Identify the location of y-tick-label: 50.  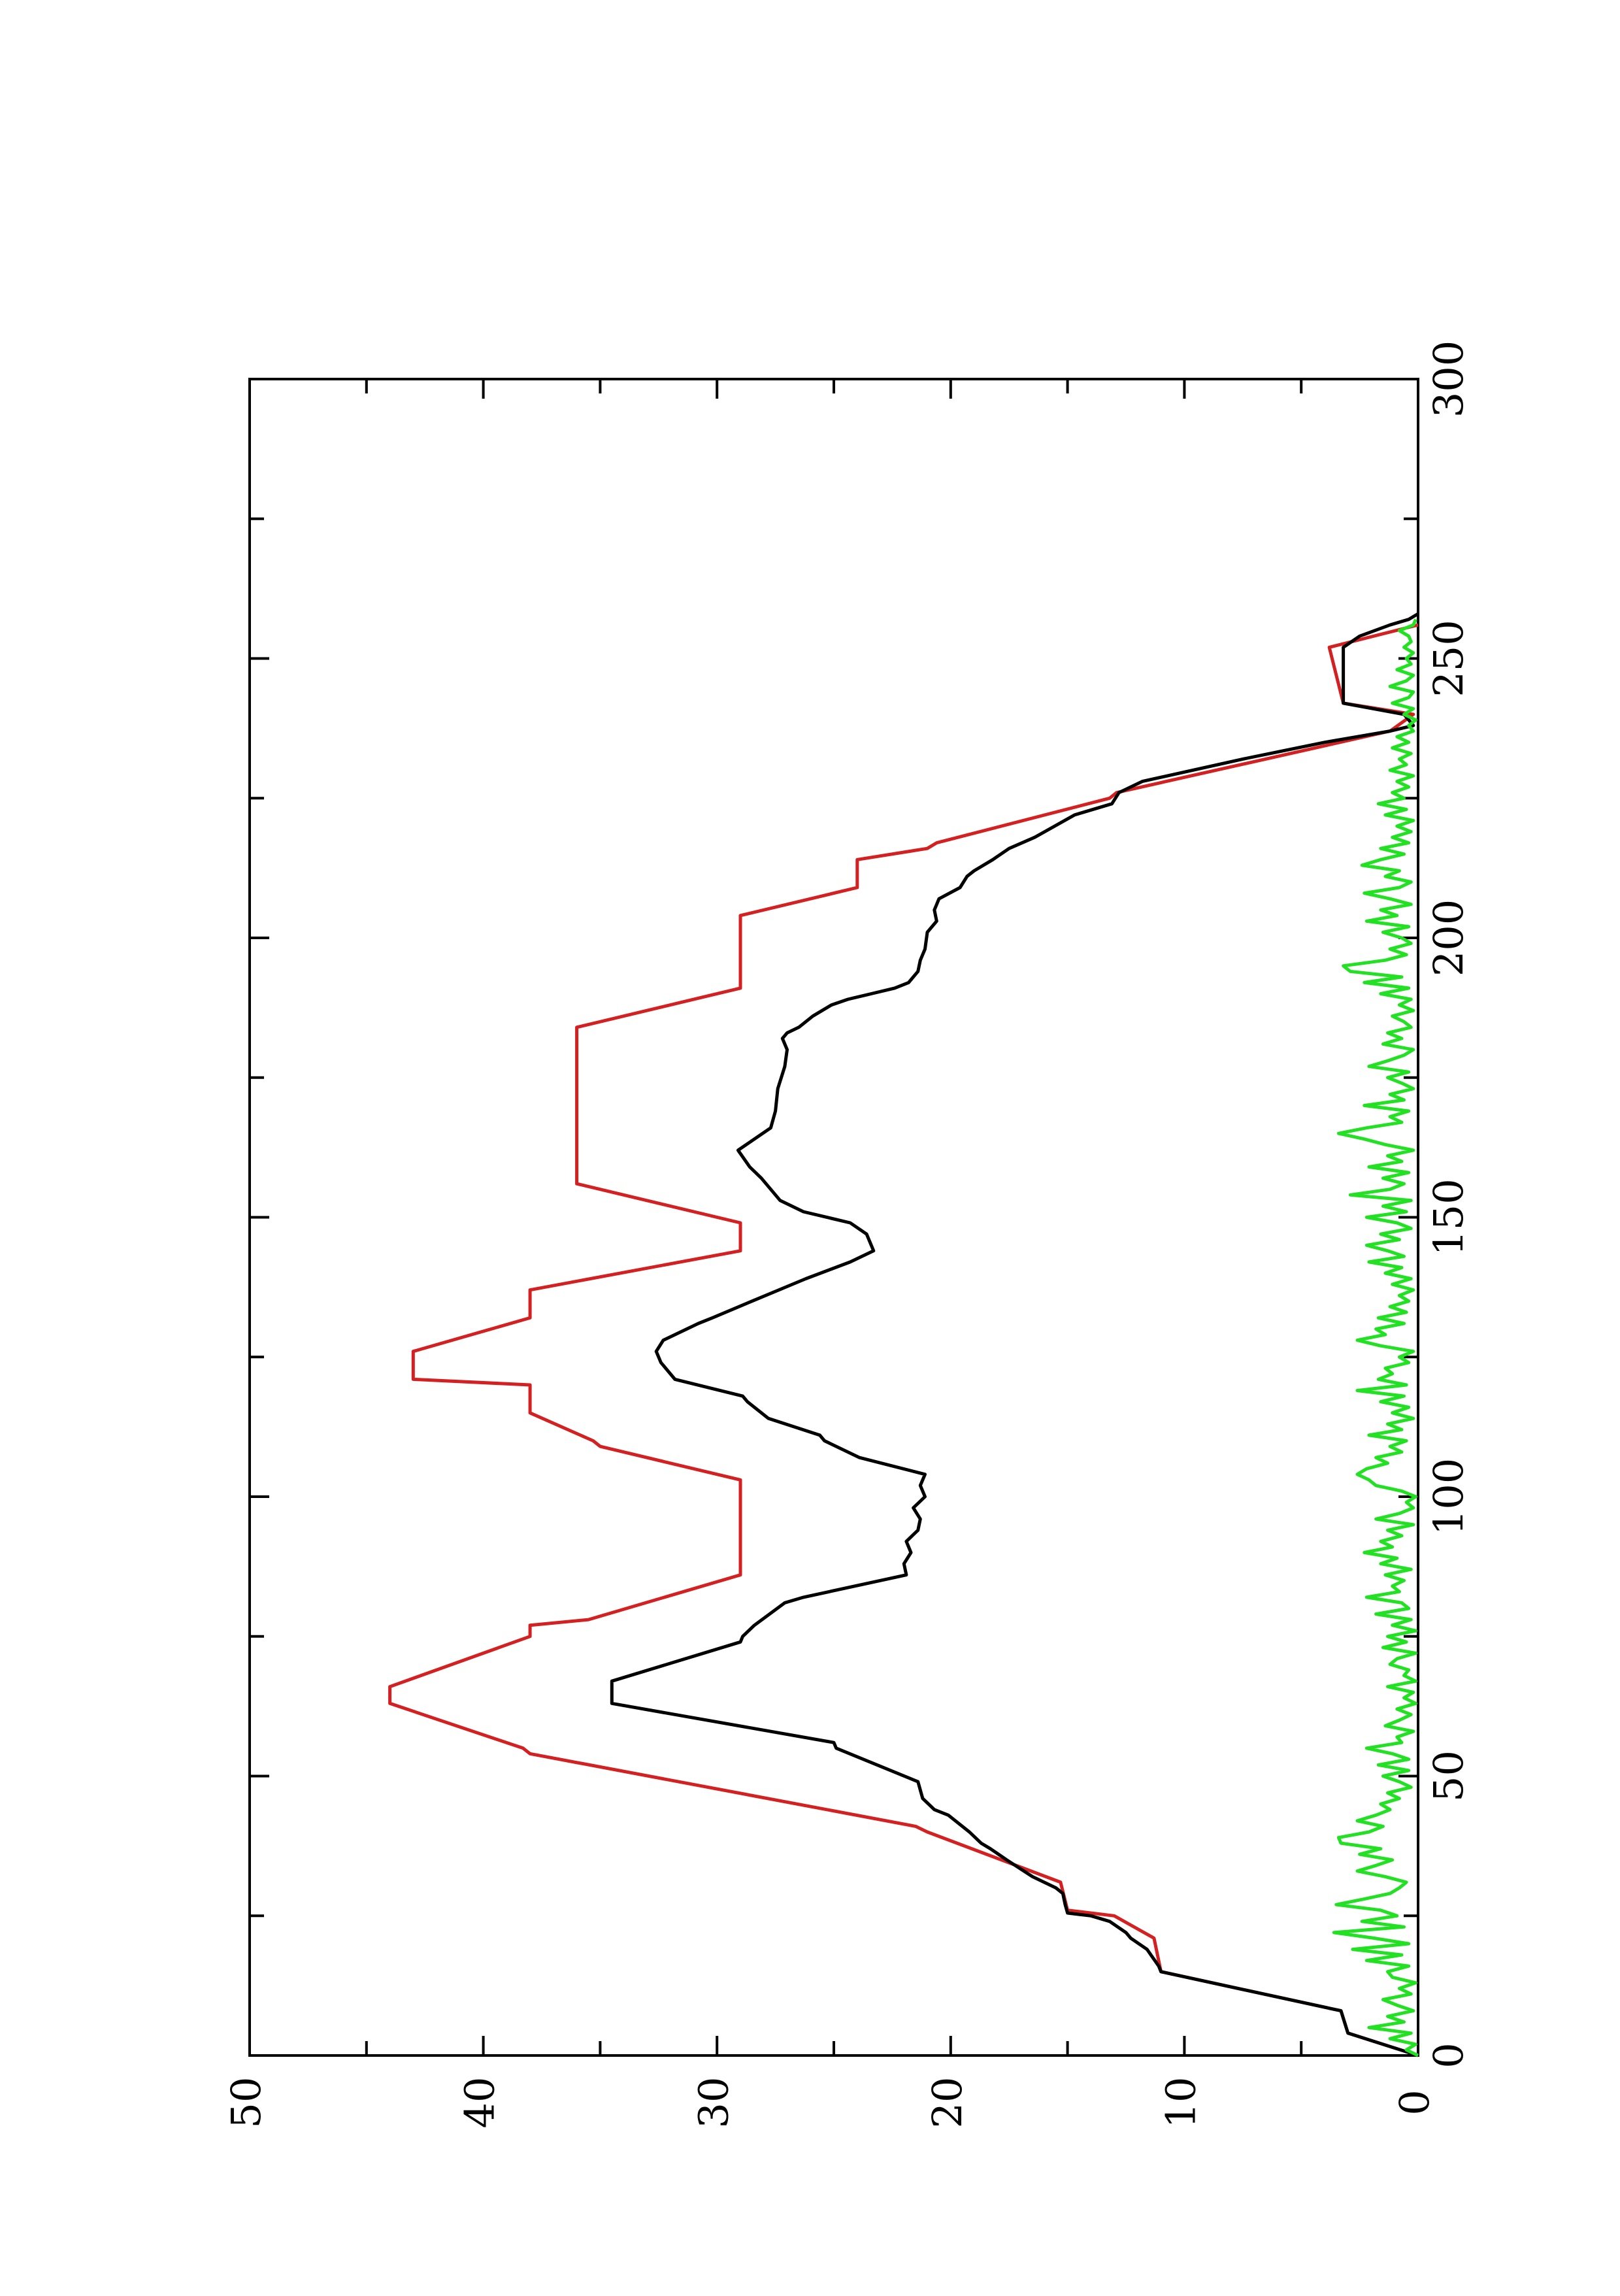
(246, 2103).